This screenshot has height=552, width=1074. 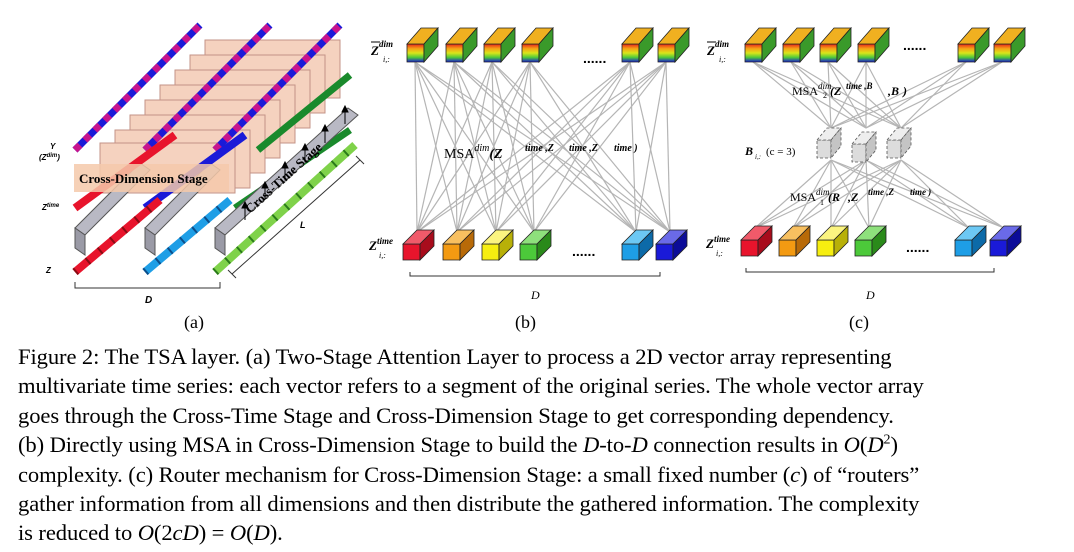 I want to click on panel-c-top-vectors, so click(x=885, y=45).